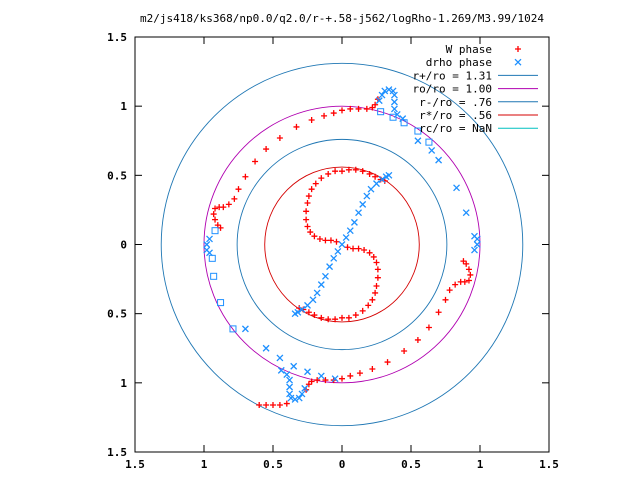 This screenshot has width=640, height=480. What do you see at coordinates (350, 375) in the screenshot?
I see `point-s0-74-mark` at bounding box center [350, 375].